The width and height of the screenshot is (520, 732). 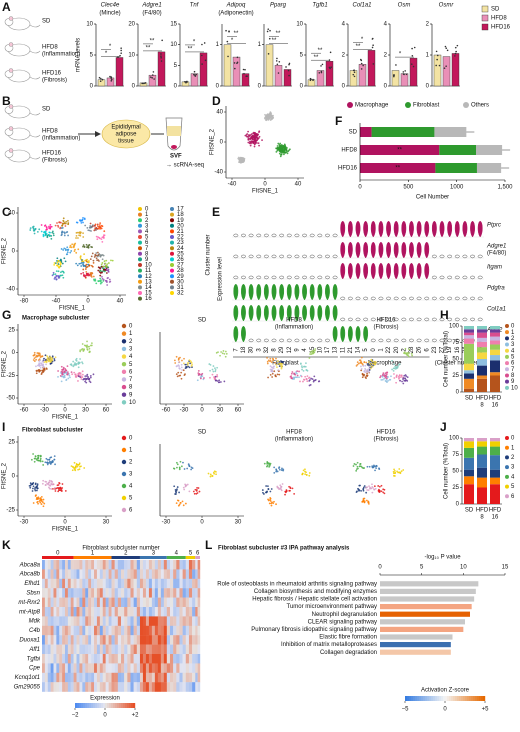 What do you see at coordinates (54, 161) in the screenshot?
I see `group-label: (Fibrosis)` at bounding box center [54, 161].